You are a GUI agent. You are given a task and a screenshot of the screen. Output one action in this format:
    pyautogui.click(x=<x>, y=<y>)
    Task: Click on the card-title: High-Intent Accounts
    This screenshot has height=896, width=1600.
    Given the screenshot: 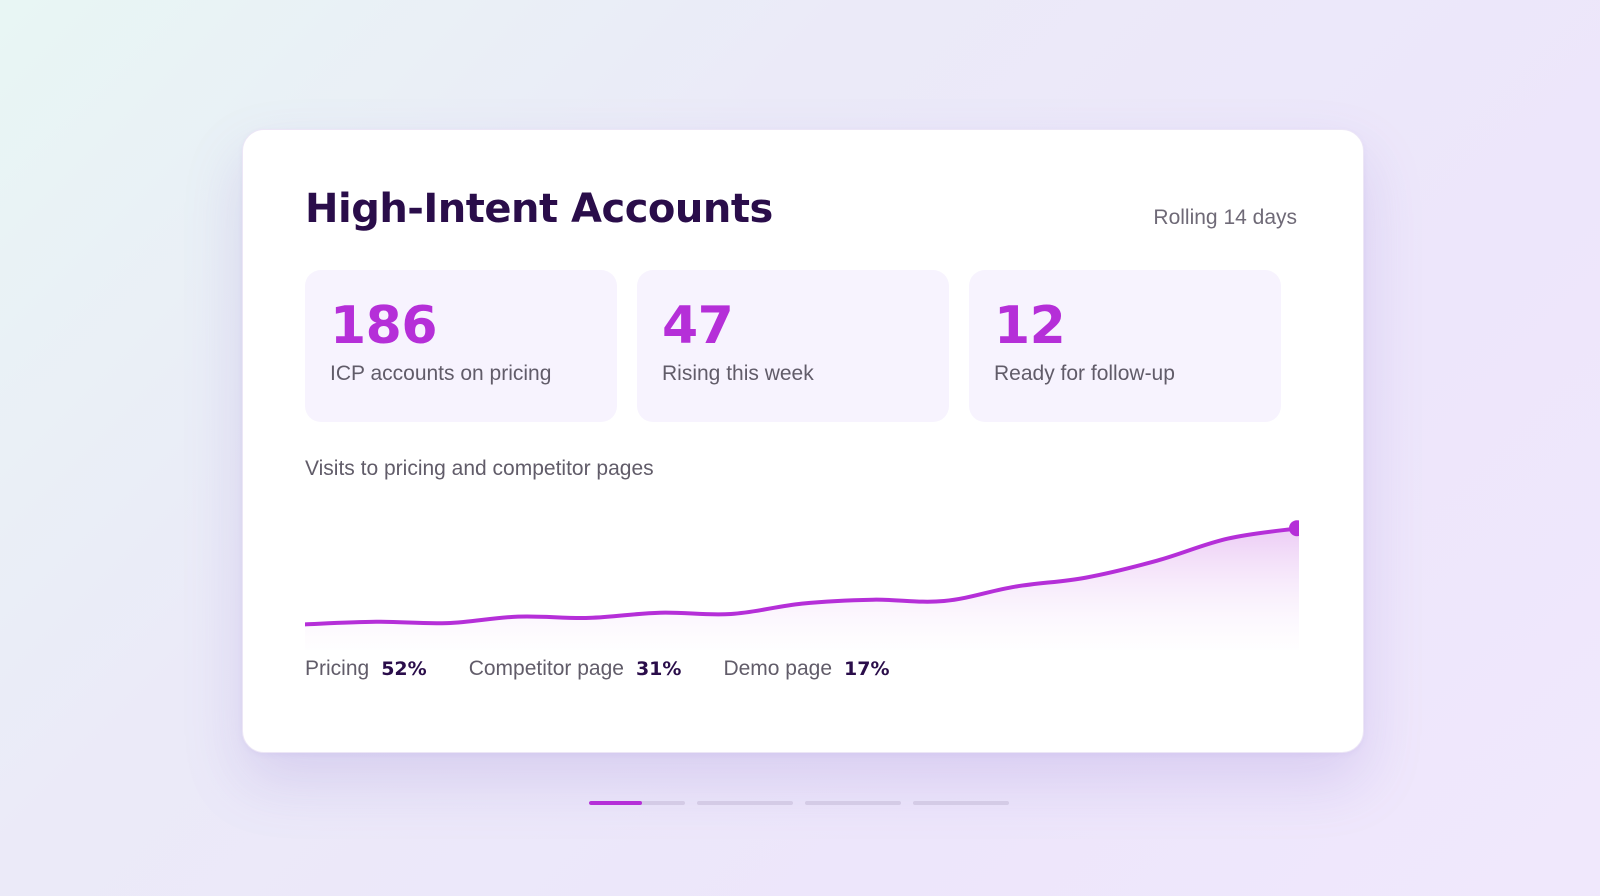 What is the action you would take?
    pyautogui.click(x=539, y=209)
    